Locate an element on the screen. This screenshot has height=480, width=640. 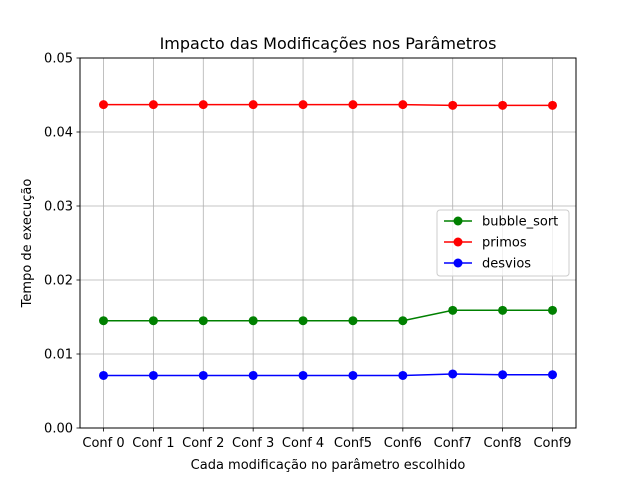
y-tick-label: 0.00 is located at coordinates (58, 429).